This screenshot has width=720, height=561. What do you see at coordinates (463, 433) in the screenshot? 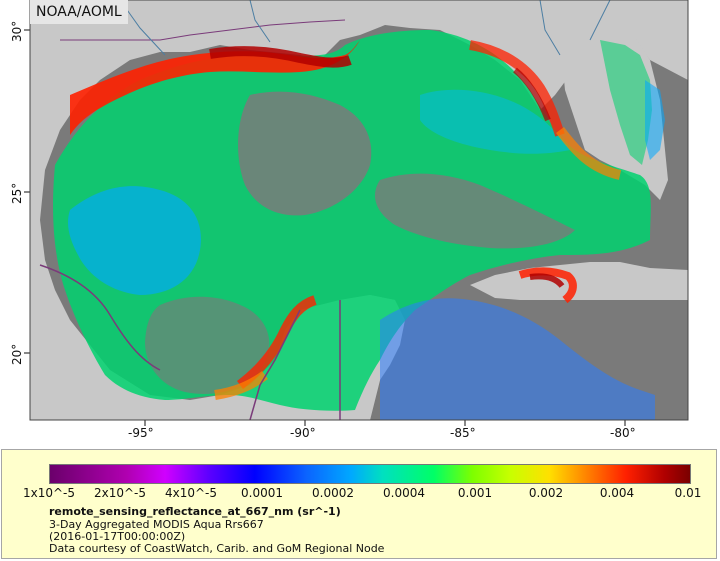
I see `lon-label-85: -85°` at bounding box center [463, 433].